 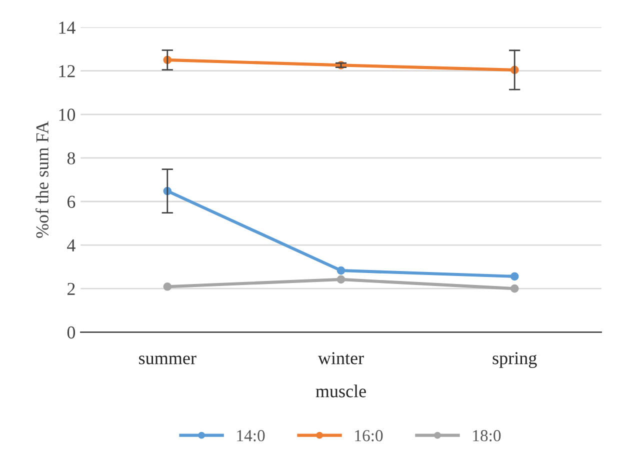 I want to click on x-tick-label: spring, so click(x=514, y=360).